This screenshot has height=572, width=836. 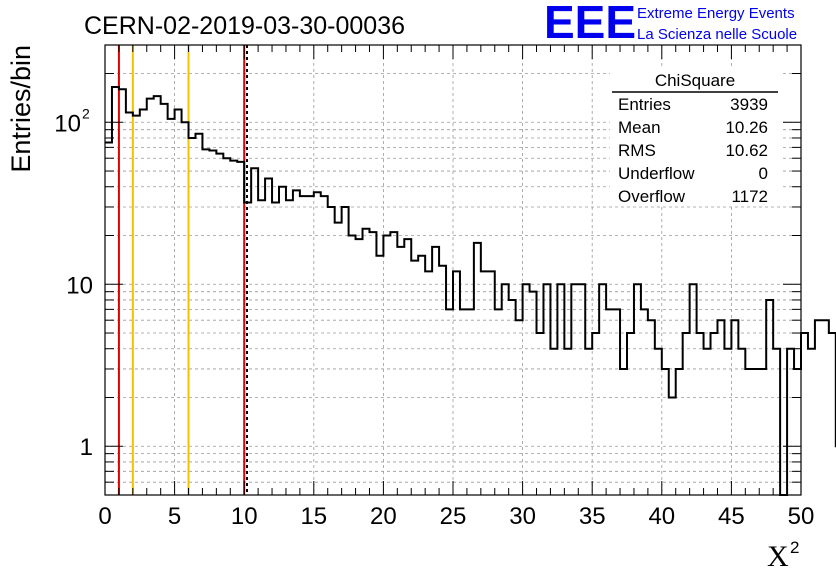 I want to click on stats-value: 1172, so click(x=749, y=196).